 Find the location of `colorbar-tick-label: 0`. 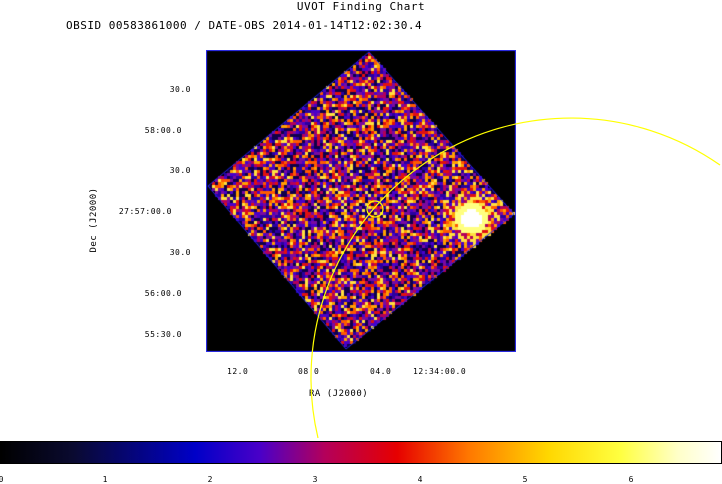

colorbar-tick-label: 0 is located at coordinates (2, 479).